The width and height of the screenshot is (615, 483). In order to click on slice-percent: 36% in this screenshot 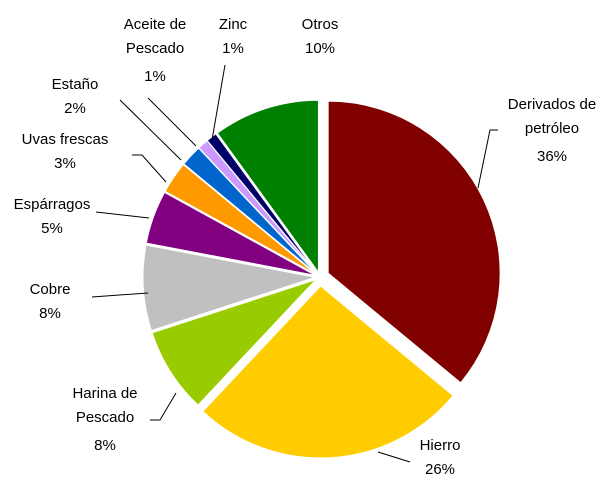, I will do `click(552, 156)`.